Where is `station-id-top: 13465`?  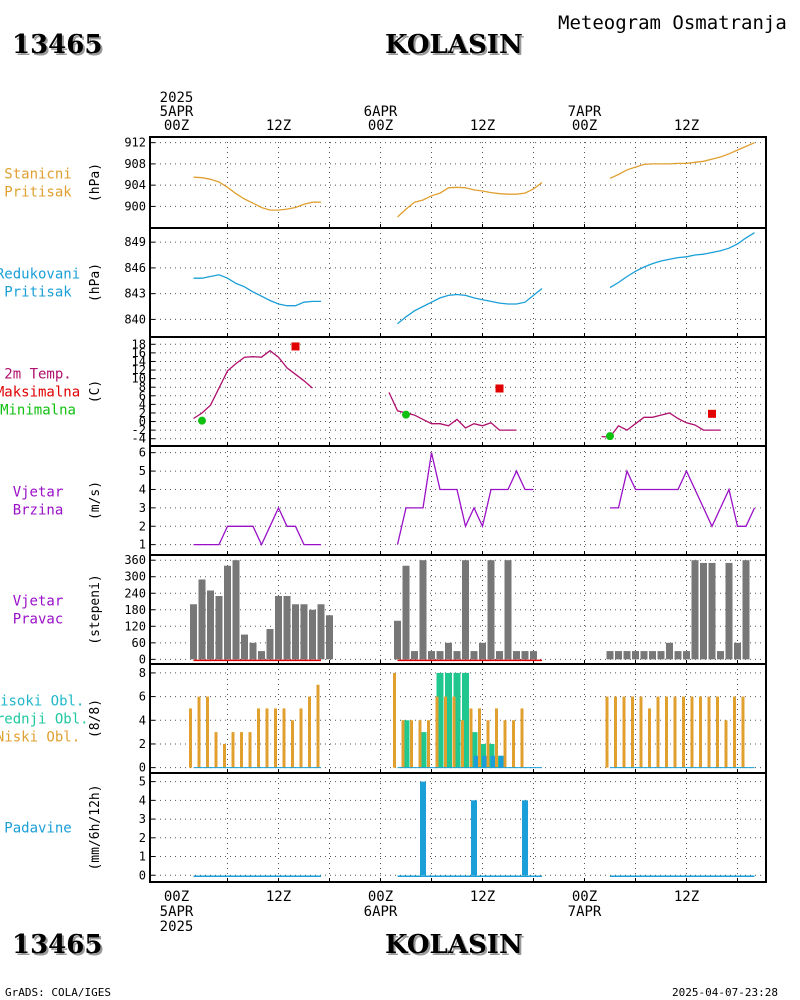
station-id-top: 13465 is located at coordinates (57, 45).